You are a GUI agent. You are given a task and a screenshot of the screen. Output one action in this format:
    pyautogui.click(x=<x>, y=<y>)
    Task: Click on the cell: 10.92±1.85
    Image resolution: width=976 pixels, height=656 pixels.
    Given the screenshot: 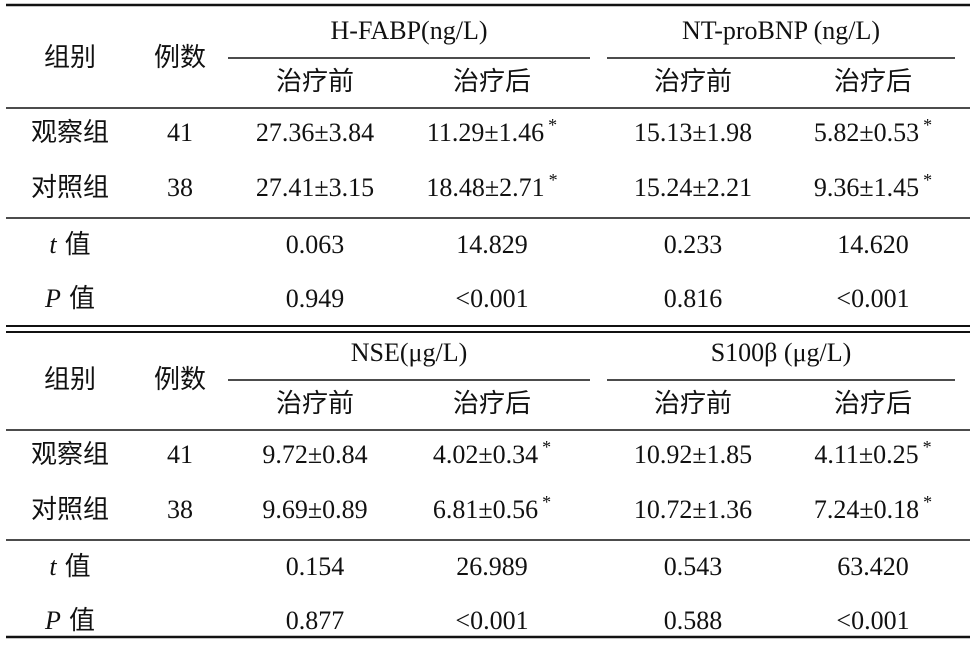 What is the action you would take?
    pyautogui.click(x=693, y=454)
    